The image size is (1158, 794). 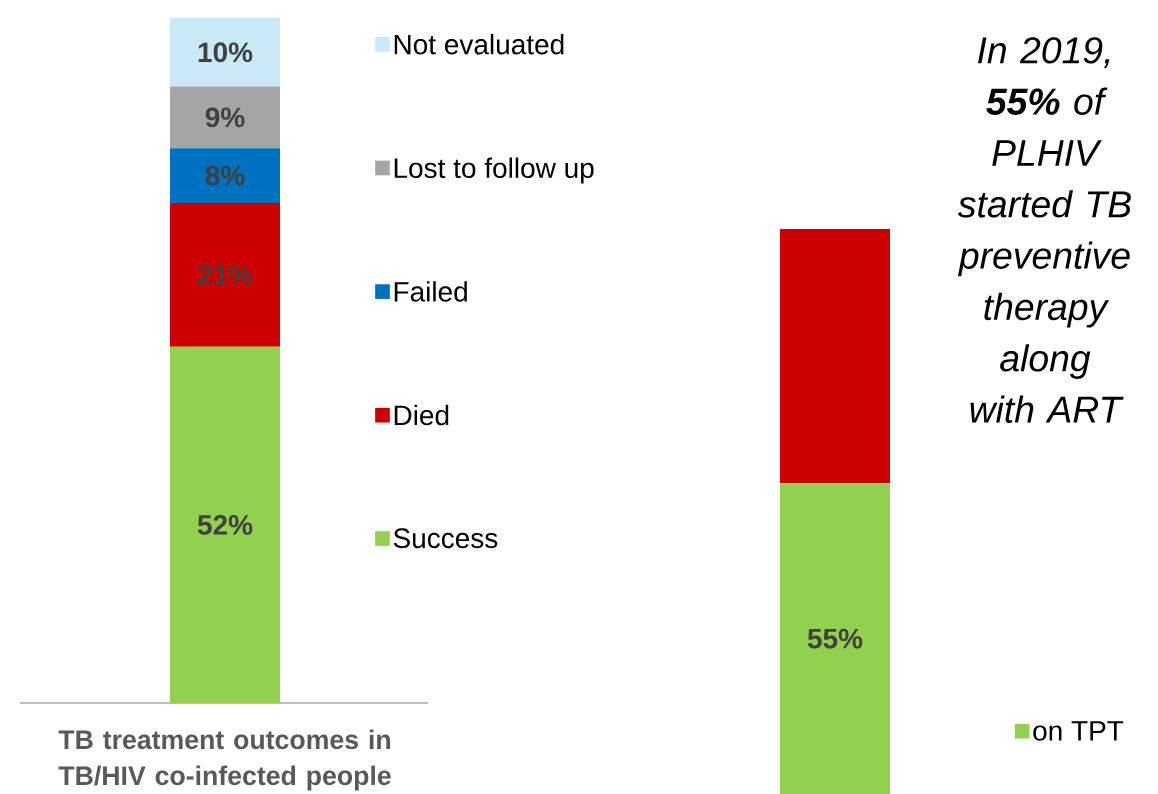 What do you see at coordinates (224, 760) in the screenshot?
I see `text: TB treatment outcomes in TB/HIV co-infected people` at bounding box center [224, 760].